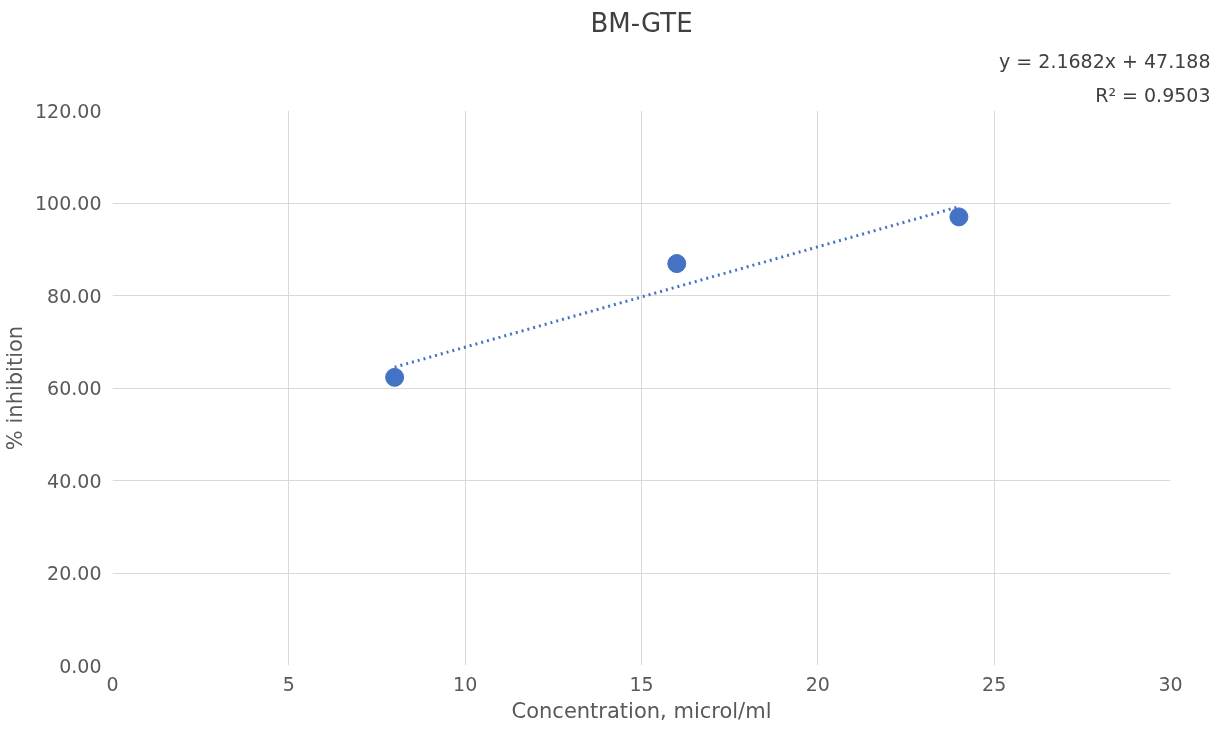 The height and width of the screenshot is (742, 1226). What do you see at coordinates (817, 683) in the screenshot?
I see `x-tick-label: 20` at bounding box center [817, 683].